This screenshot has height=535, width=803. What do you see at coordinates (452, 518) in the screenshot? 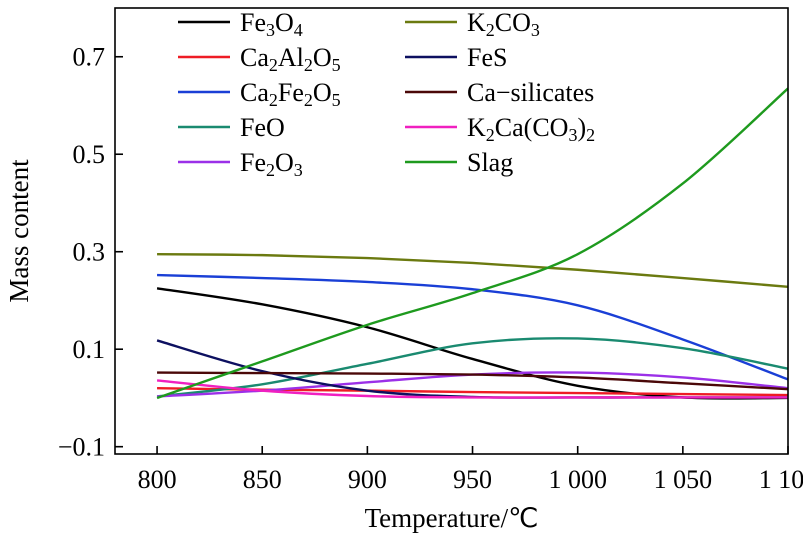
I see `x-axis-title: Temperature/℃` at bounding box center [452, 518].